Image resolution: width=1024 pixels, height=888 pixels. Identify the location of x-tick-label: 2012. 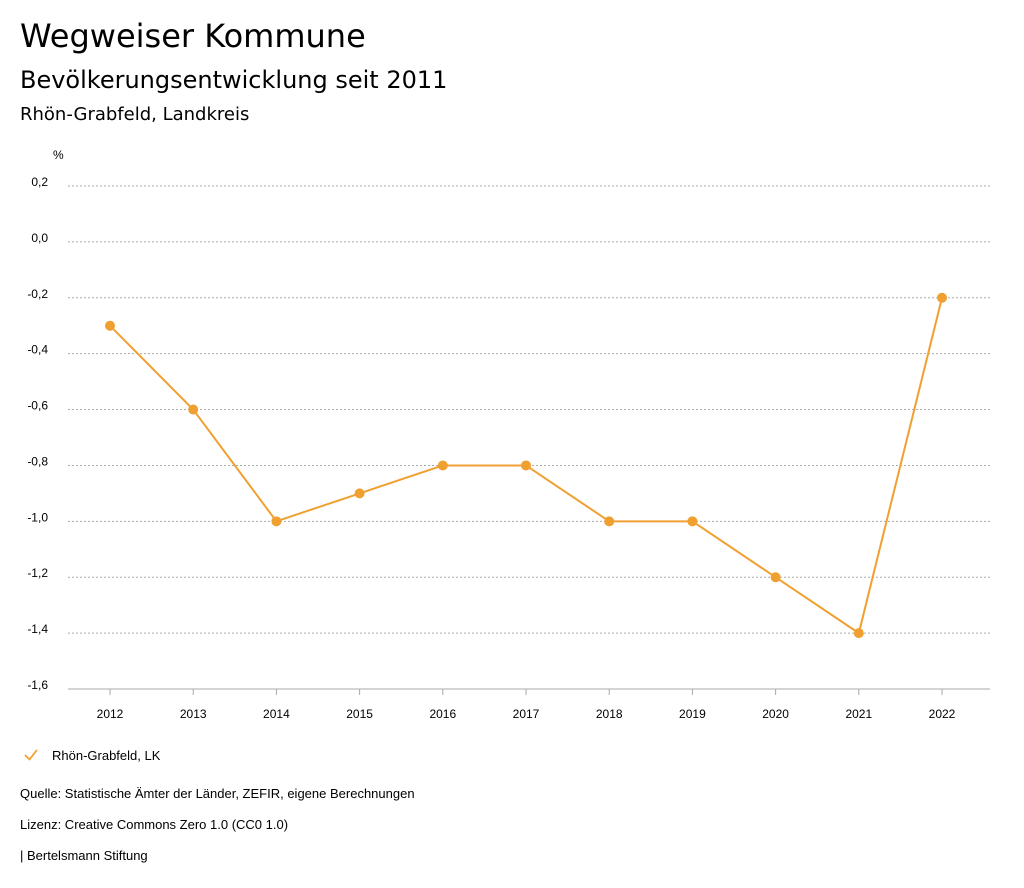
(110, 714).